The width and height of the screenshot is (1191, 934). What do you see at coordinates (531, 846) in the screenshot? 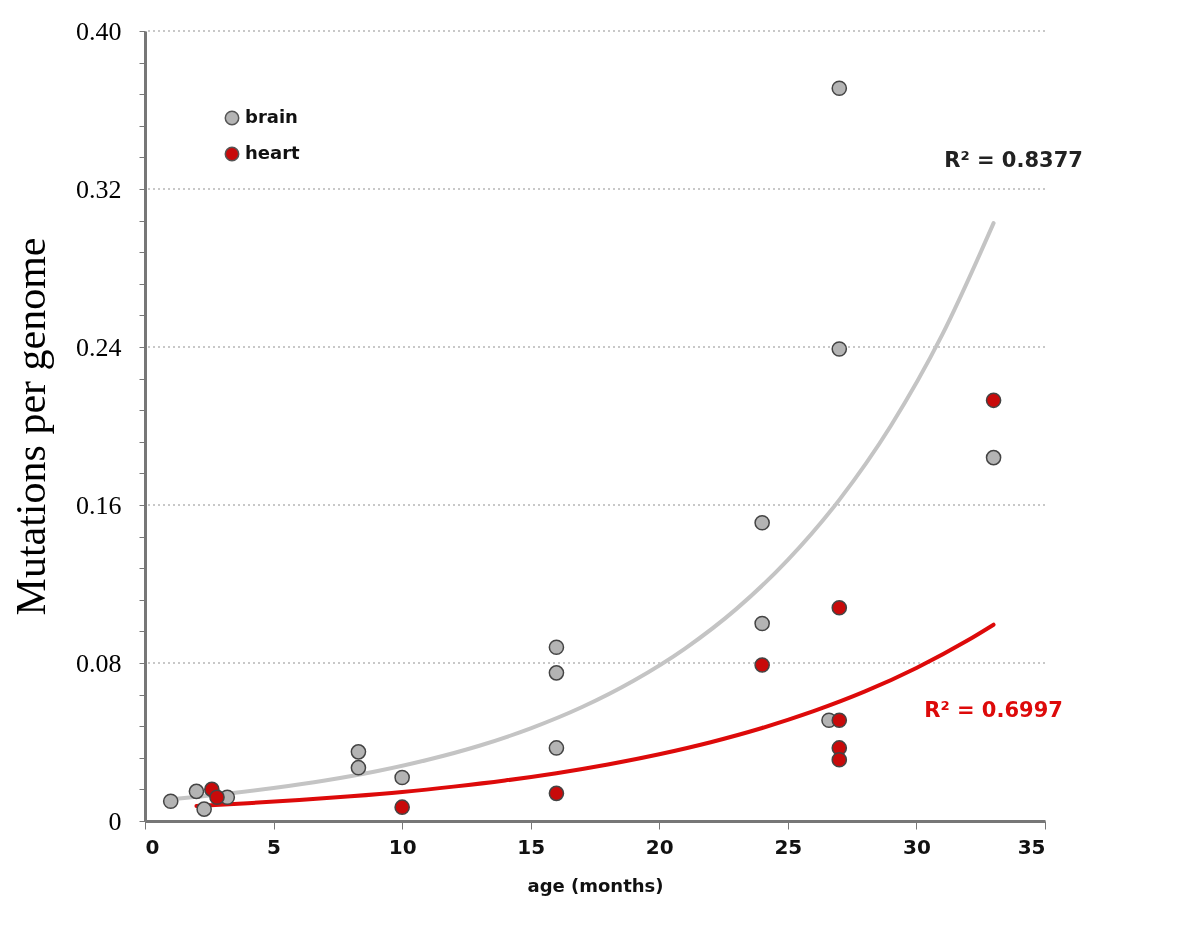
I see `x-tick-label: 15` at bounding box center [531, 846].